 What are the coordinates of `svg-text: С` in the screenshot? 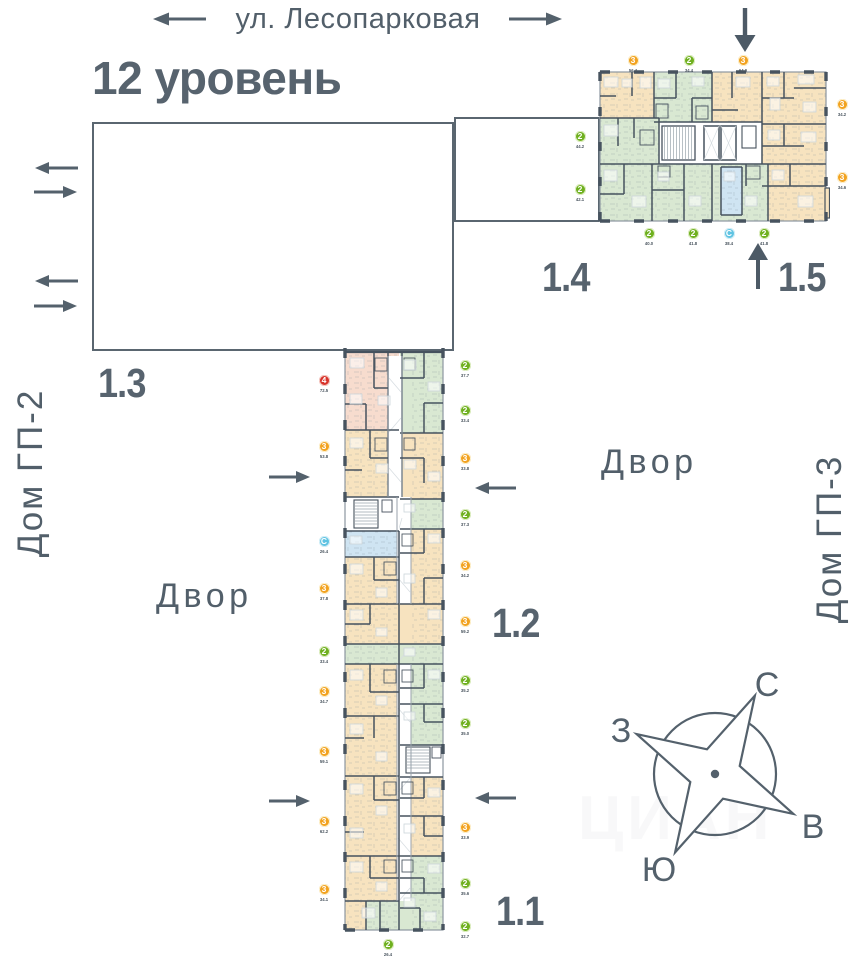 It's located at (767, 685).